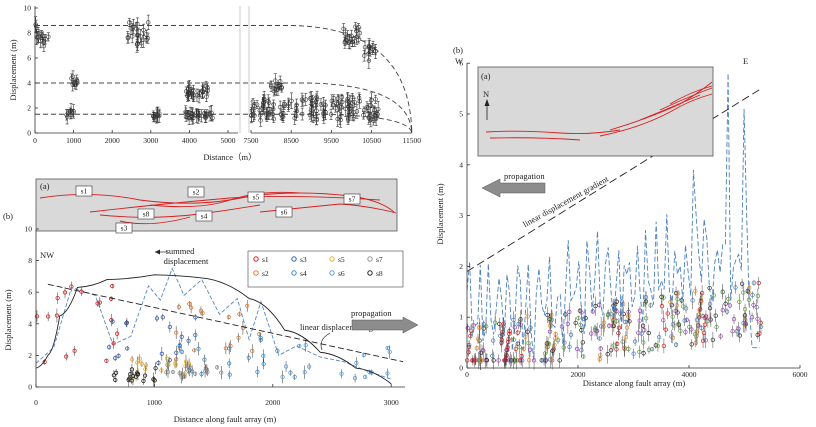 The image size is (816, 427). What do you see at coordinates (464, 216) in the screenshot?
I see `right-y-ticks: 0 1 2 3 4 5 6` at bounding box center [464, 216].